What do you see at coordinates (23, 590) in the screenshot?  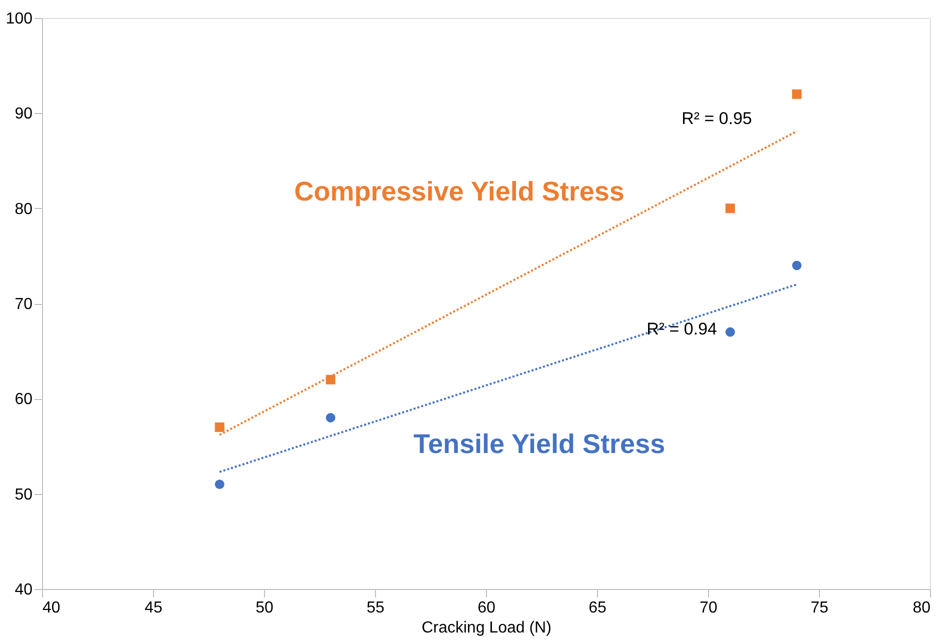 I see `y-tick-label: 40` at bounding box center [23, 590].